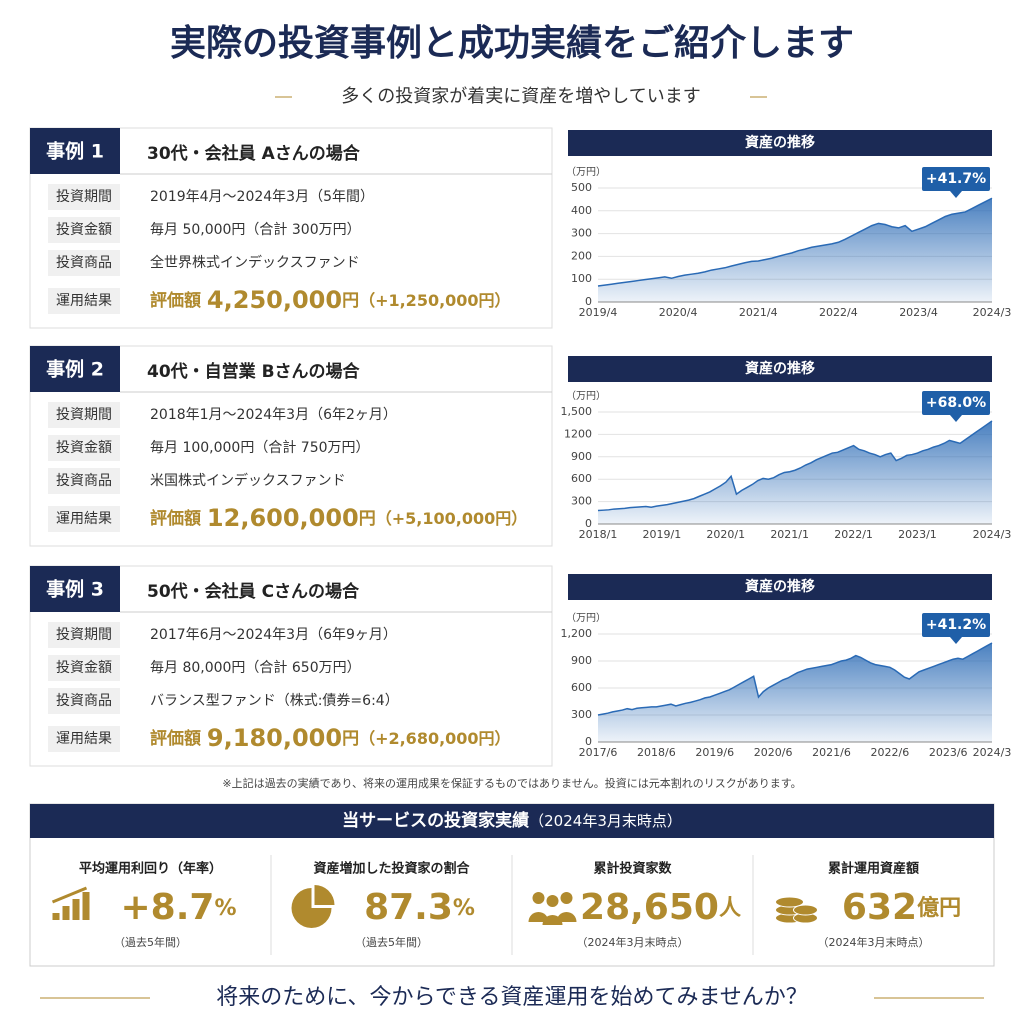 The height and width of the screenshot is (1024, 1024). Describe the element at coordinates (253, 591) in the screenshot. I see `case-title: 50代・会社員 Cさんの場合` at that location.